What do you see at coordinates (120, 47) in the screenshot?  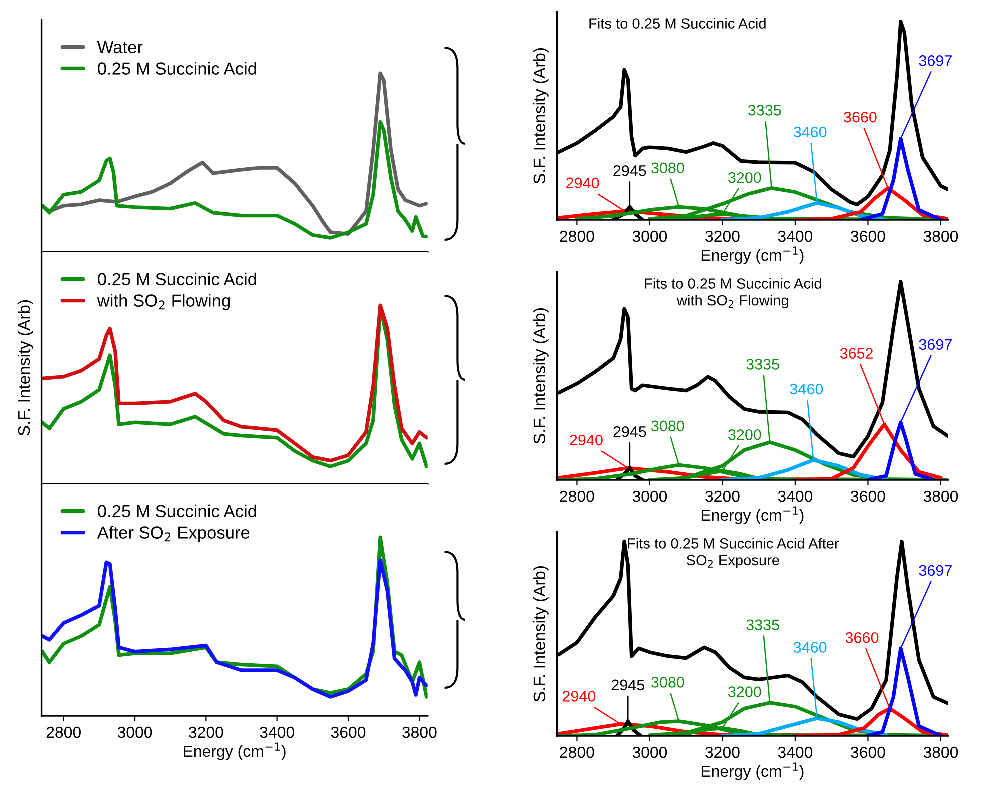 I see `legend-label: Water` at bounding box center [120, 47].